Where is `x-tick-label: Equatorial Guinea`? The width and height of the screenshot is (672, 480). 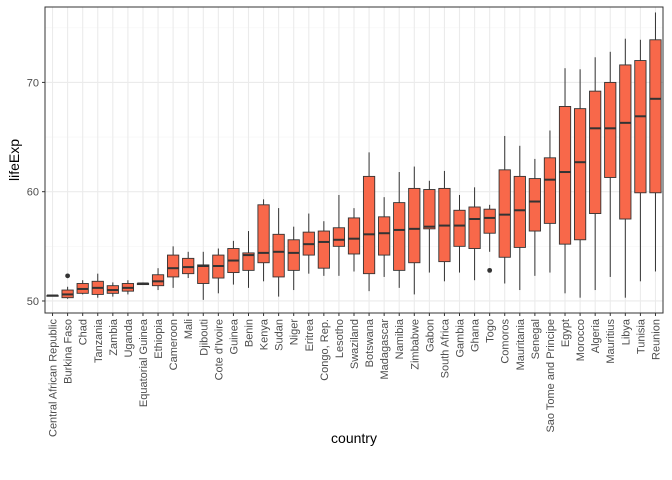
x-tick-label: Equatorial Guinea is located at coordinates (144, 362).